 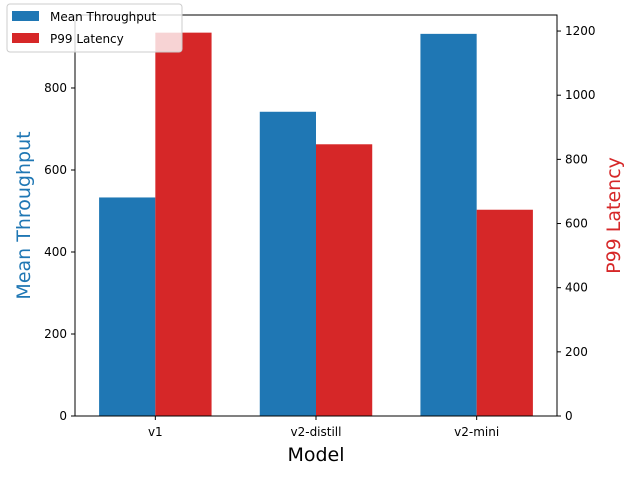 What do you see at coordinates (287, 263) in the screenshot?
I see `bar-throughput-v2-distill` at bounding box center [287, 263].